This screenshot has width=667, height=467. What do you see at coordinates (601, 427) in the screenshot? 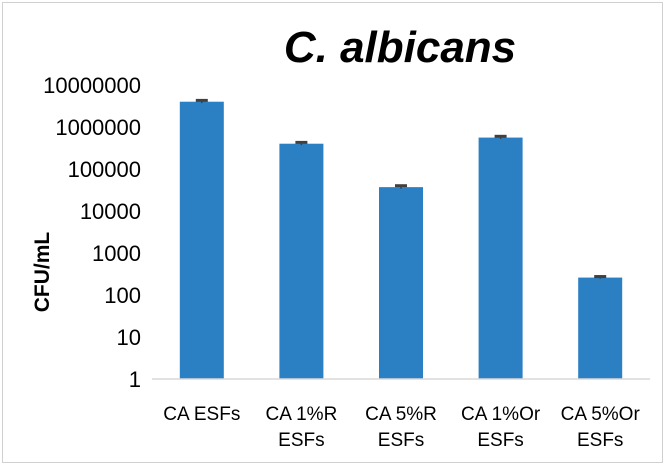
I see `x-tick-label: CA 5%Or ESFs` at bounding box center [601, 427].